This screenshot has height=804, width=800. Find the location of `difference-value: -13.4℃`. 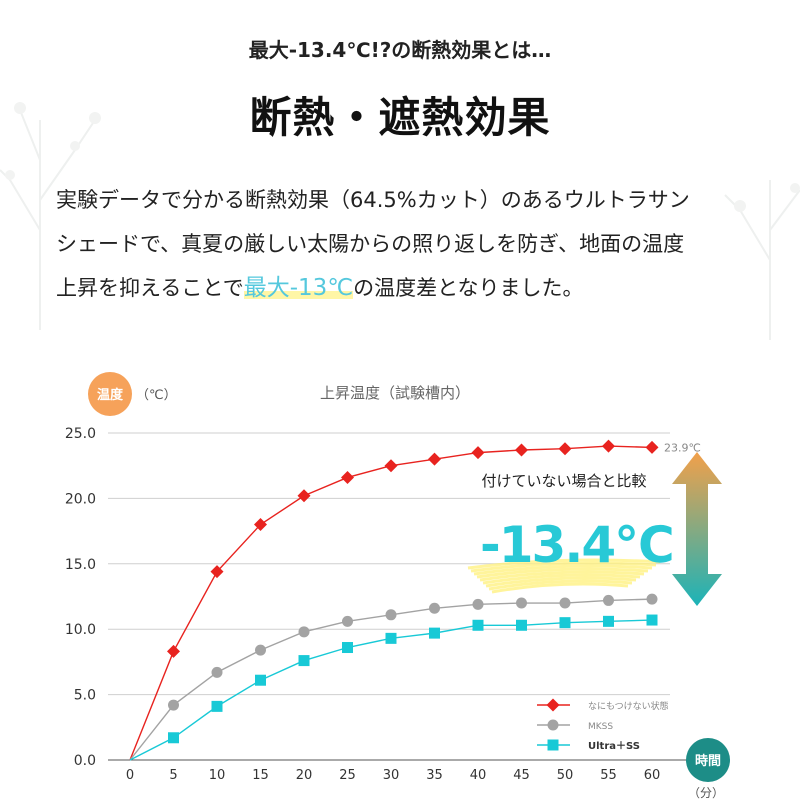

difference-value: -13.4℃ is located at coordinates (576, 545).